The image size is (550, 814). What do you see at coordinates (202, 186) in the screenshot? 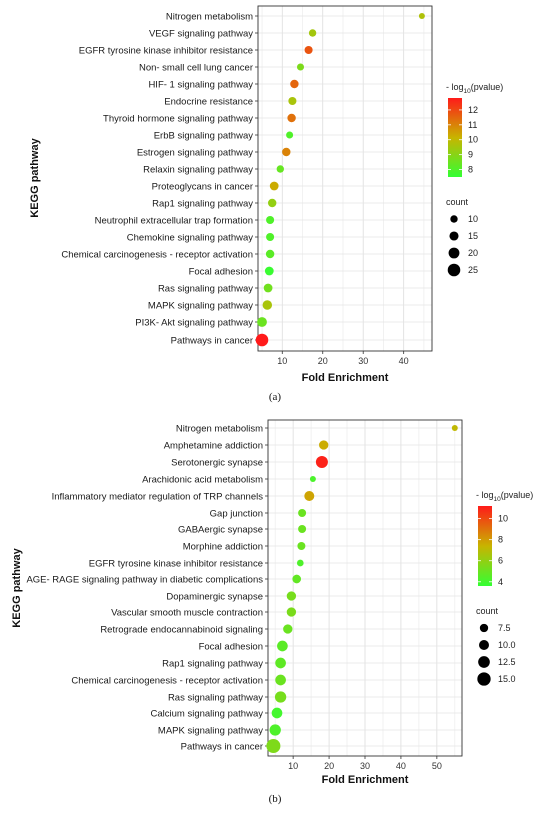
I see `category-label: Proteoglycans in cancer` at bounding box center [202, 186].